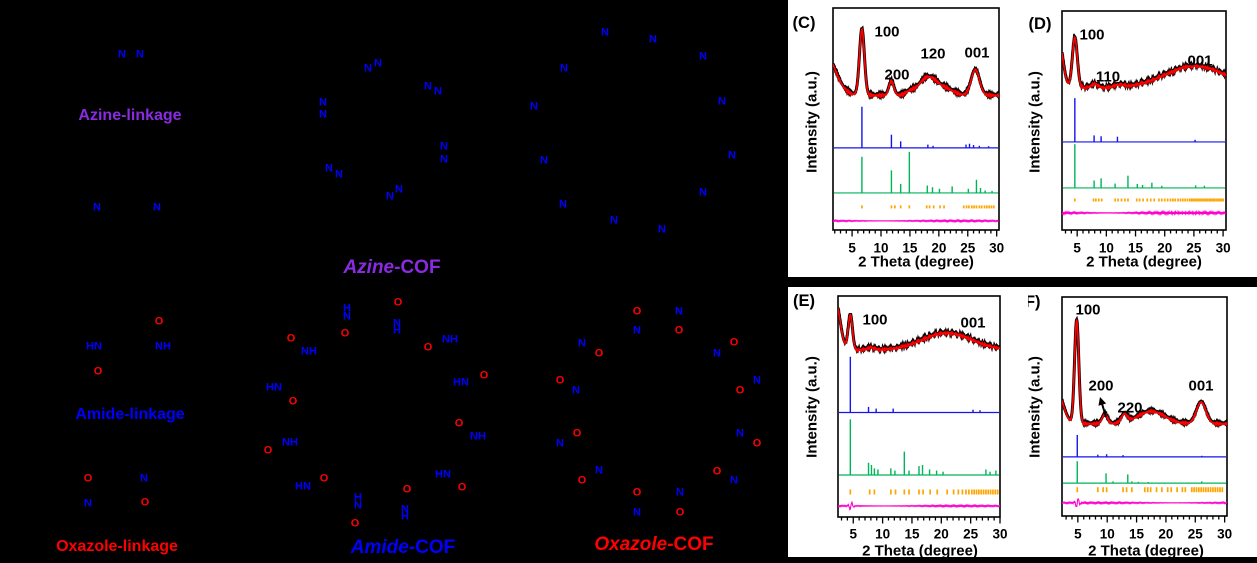 This screenshot has height=563, width=1257. I want to click on oxazole-linkage-text: Oxazole-linkage, so click(117, 546).